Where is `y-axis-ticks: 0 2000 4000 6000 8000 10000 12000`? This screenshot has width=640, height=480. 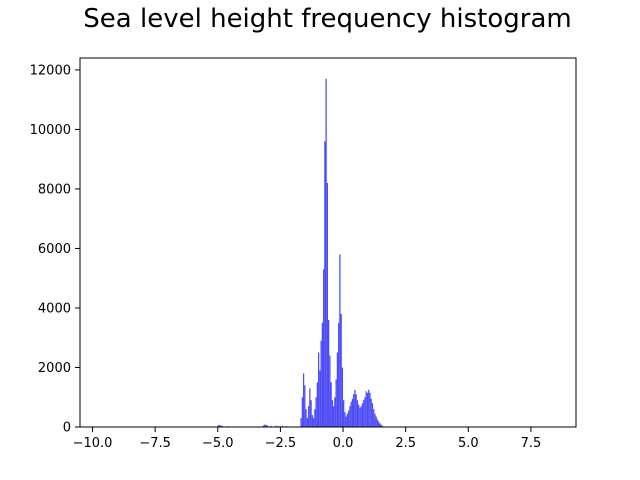 y-axis-ticks: 0 2000 4000 6000 8000 10000 12000 is located at coordinates (55, 249).